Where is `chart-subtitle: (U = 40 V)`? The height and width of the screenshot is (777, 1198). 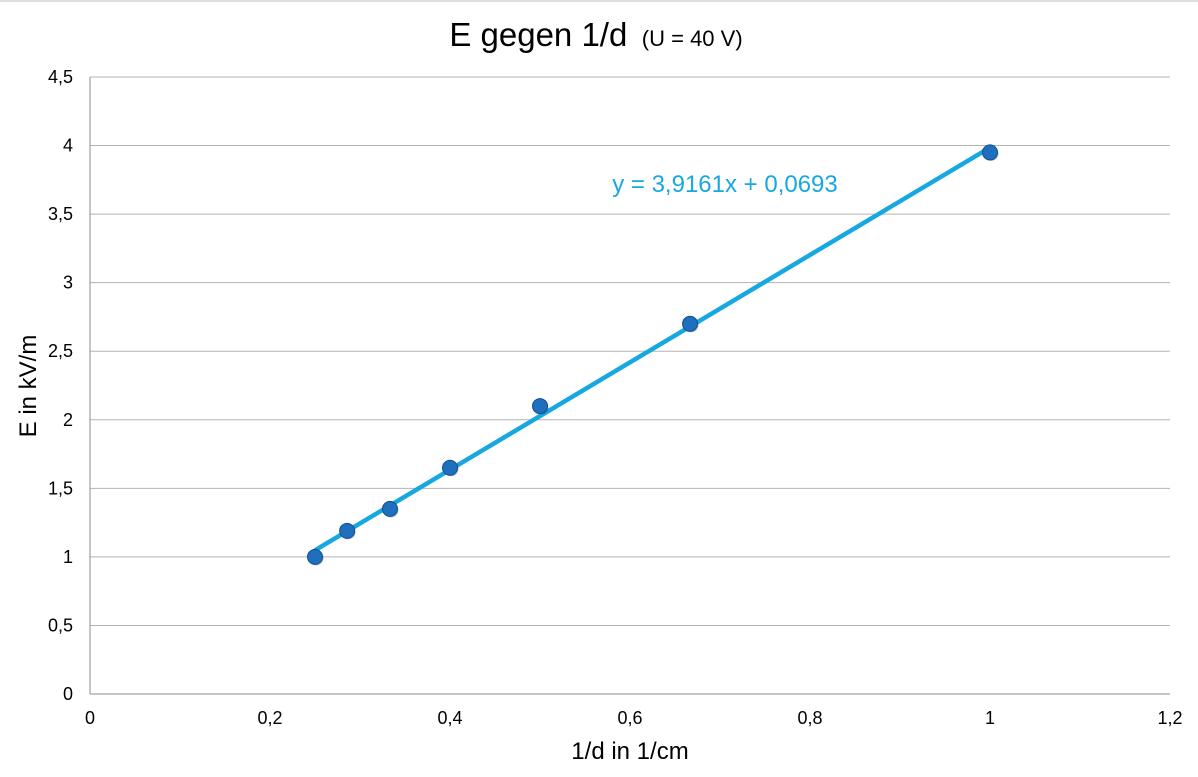 chart-subtitle: (U = 40 V) is located at coordinates (692, 38).